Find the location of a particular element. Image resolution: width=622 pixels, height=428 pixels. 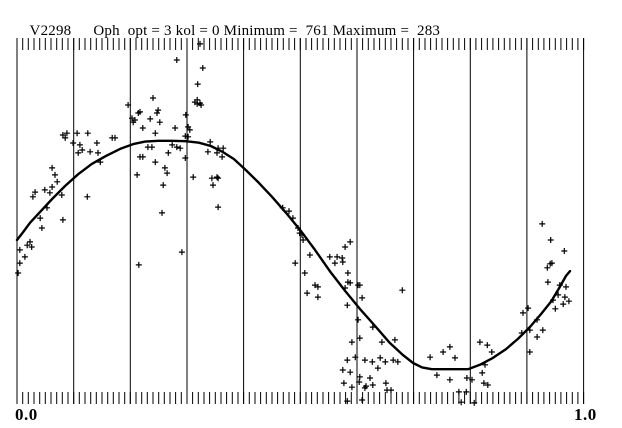

star-name: V2298 is located at coordinates (50, 31).